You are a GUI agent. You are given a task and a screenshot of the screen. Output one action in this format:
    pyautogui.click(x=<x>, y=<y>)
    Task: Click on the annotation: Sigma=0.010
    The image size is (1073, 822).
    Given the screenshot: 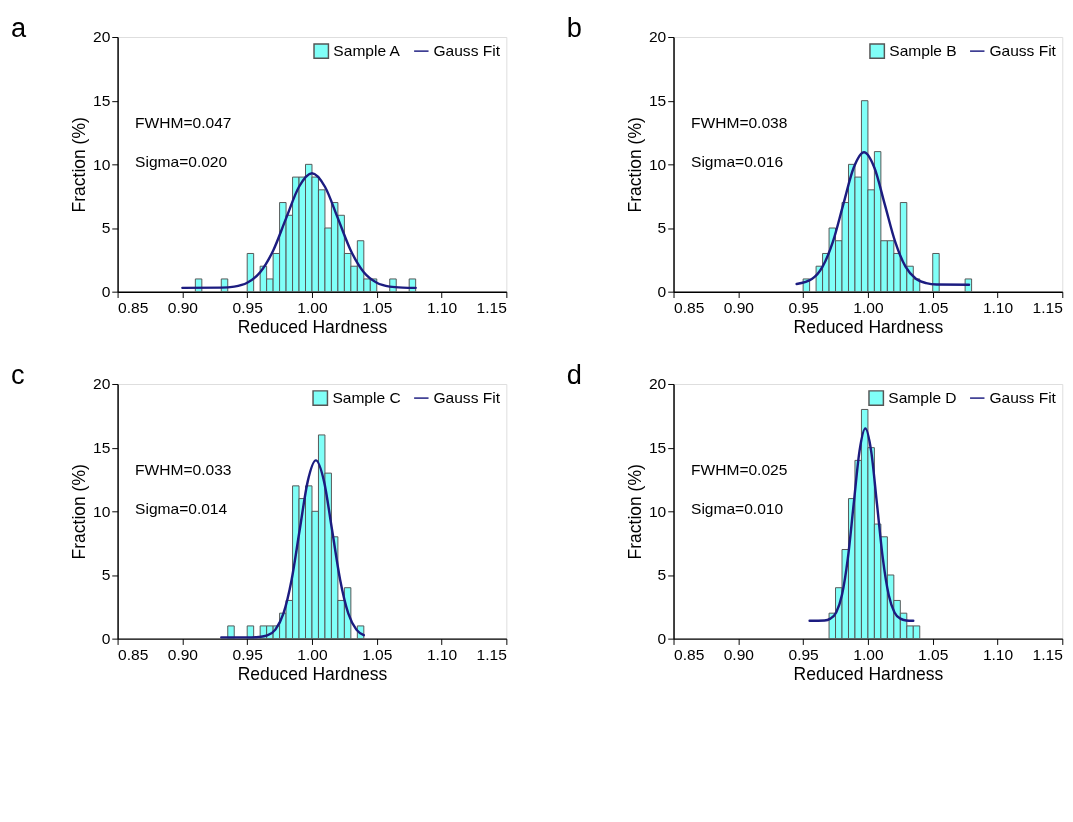 What is the action you would take?
    pyautogui.click(x=737, y=509)
    